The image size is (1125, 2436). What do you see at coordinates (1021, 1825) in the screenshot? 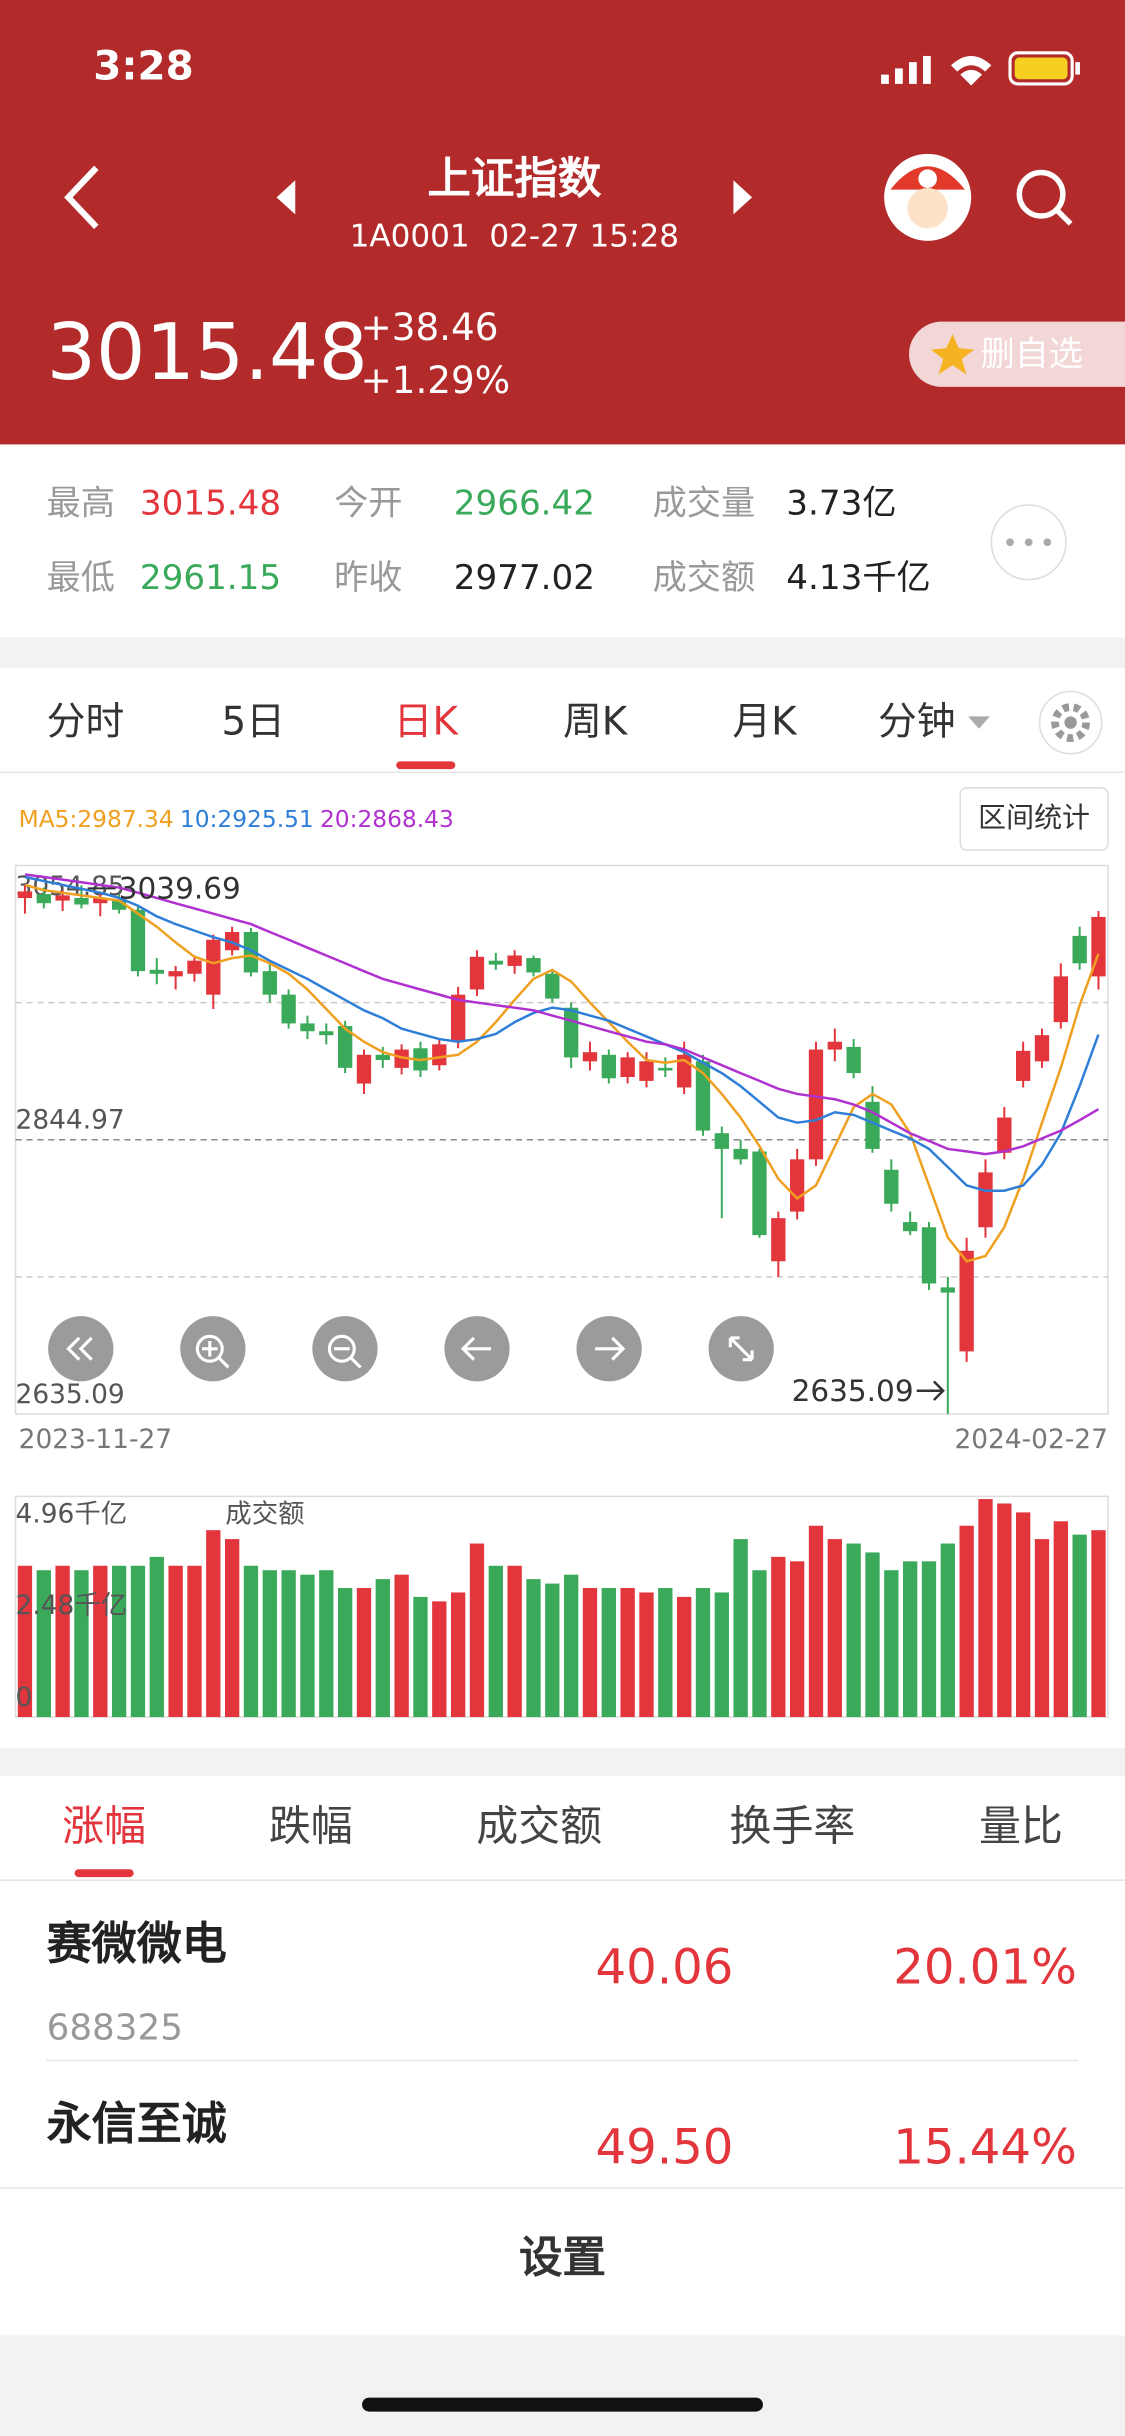
I see `ranking-tab: 量比` at bounding box center [1021, 1825].